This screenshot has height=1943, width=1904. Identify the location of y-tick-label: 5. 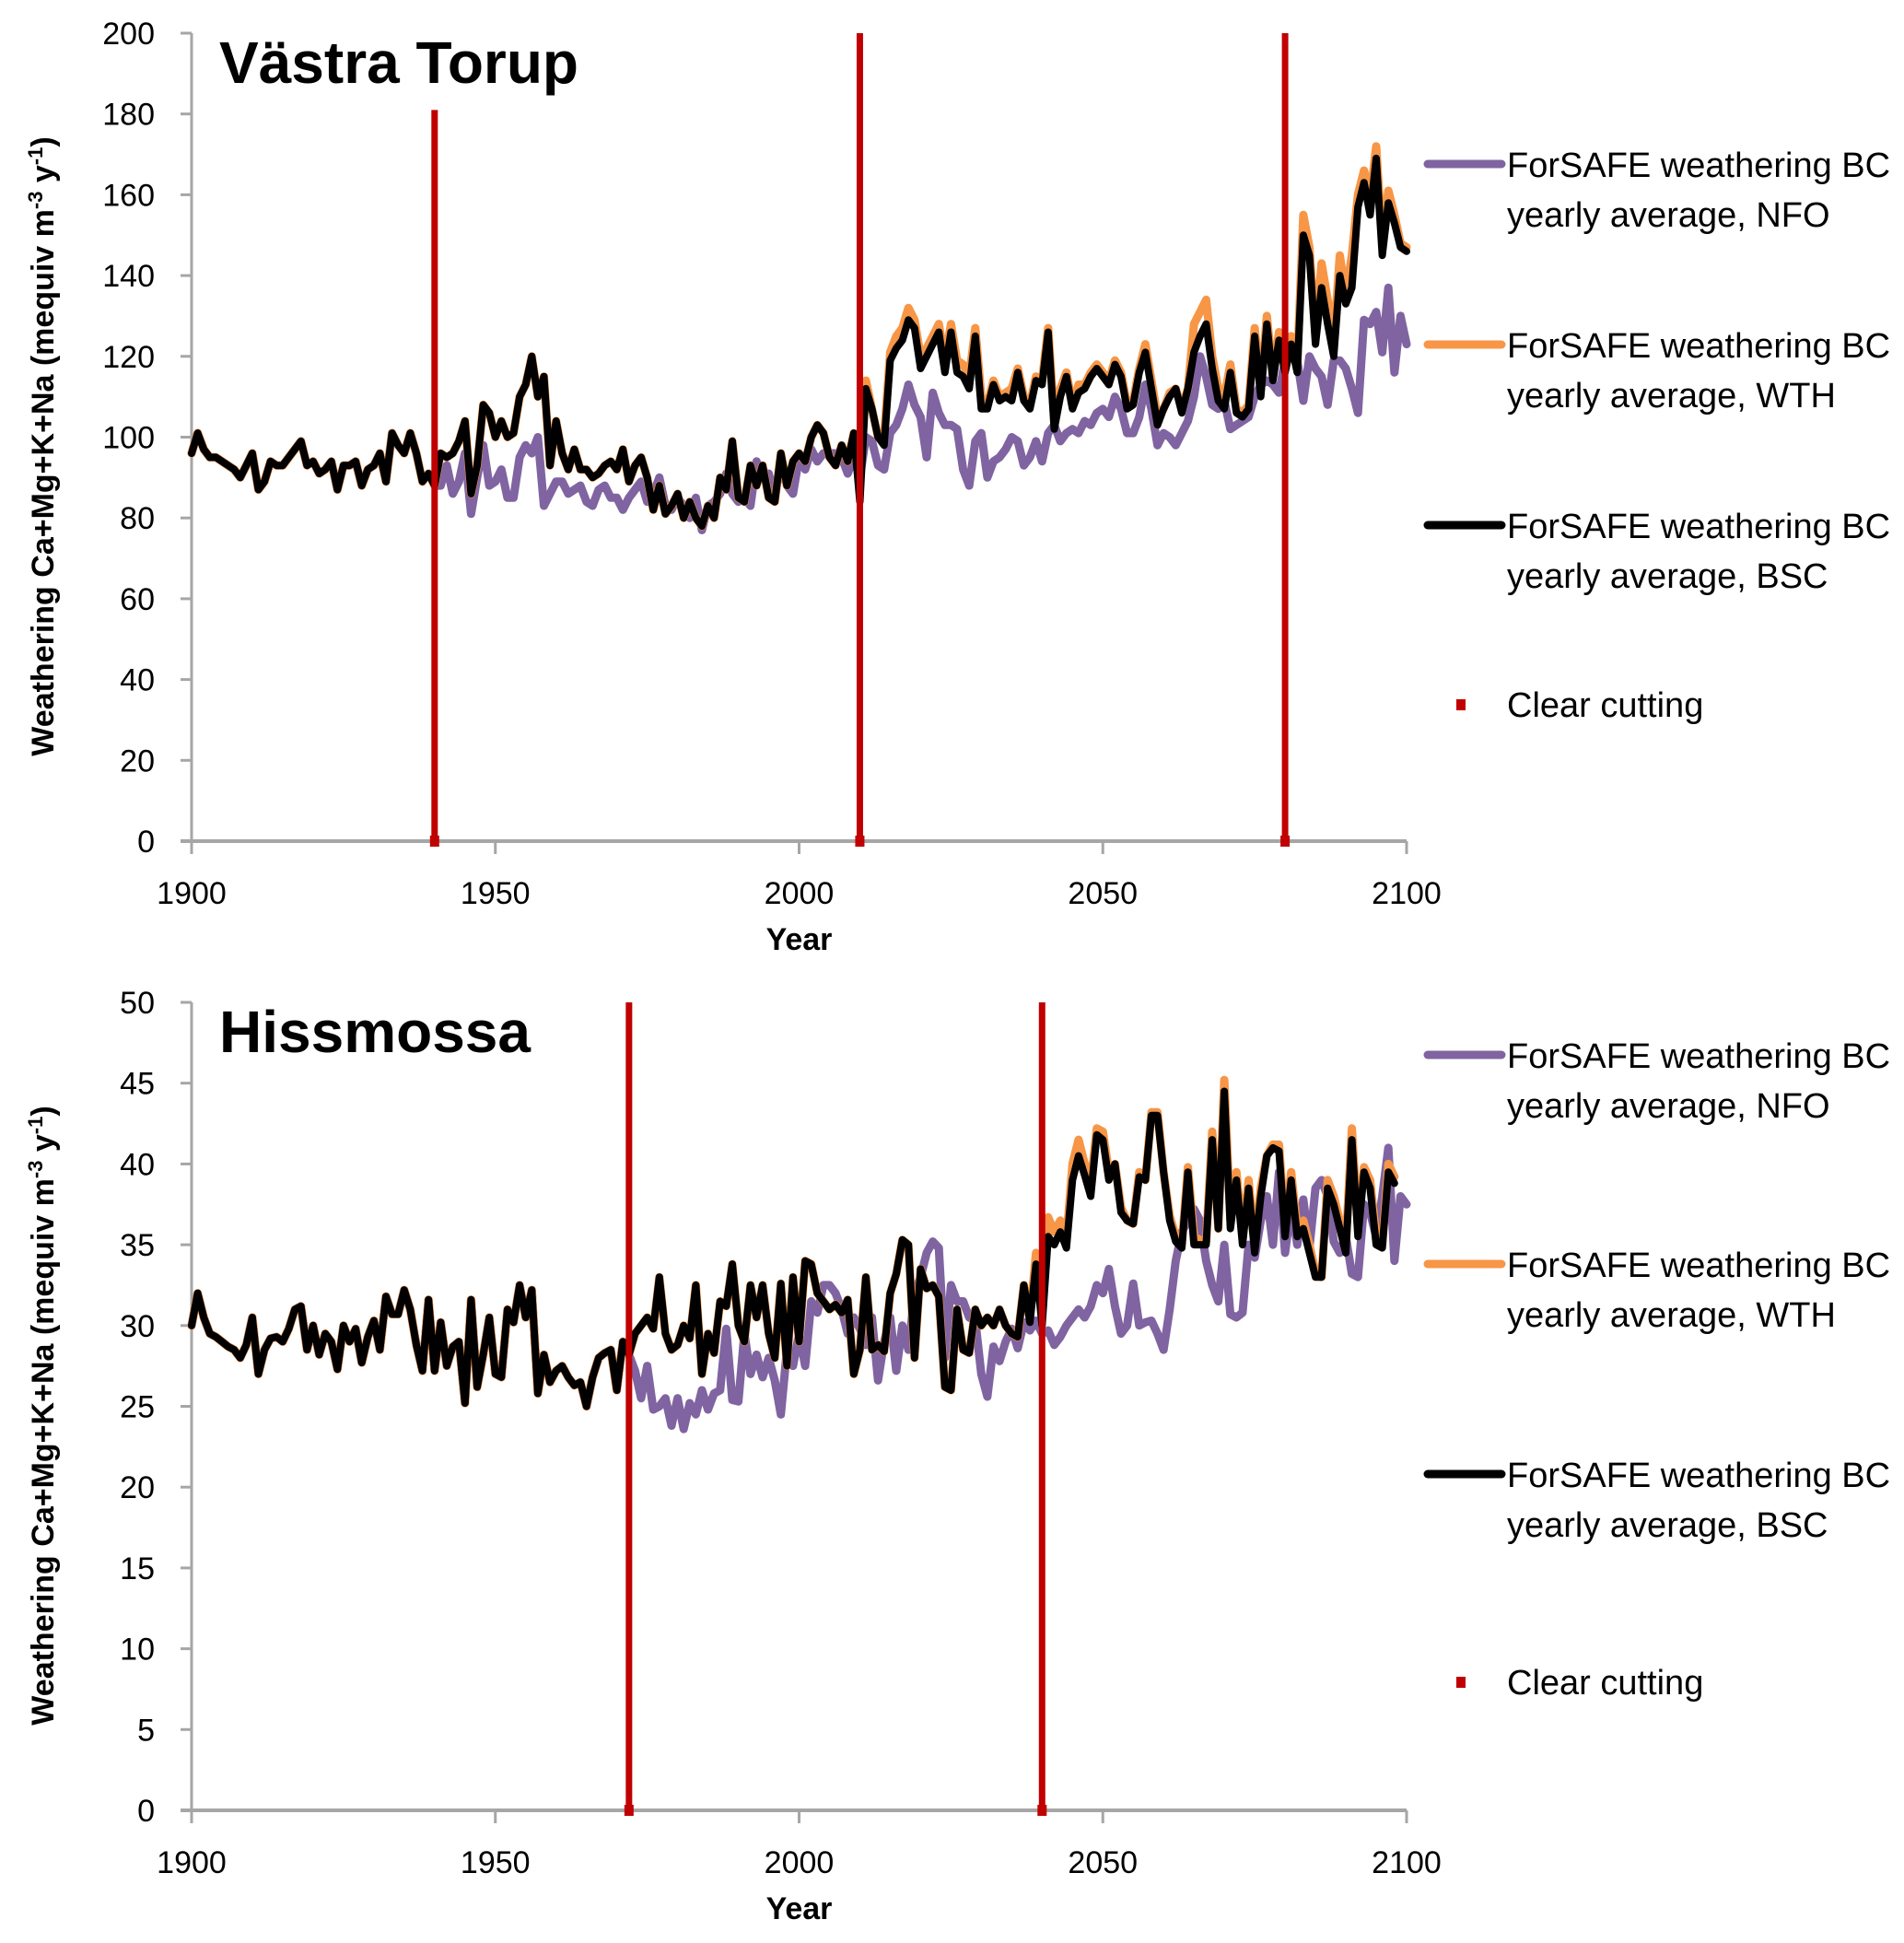
(146, 1730).